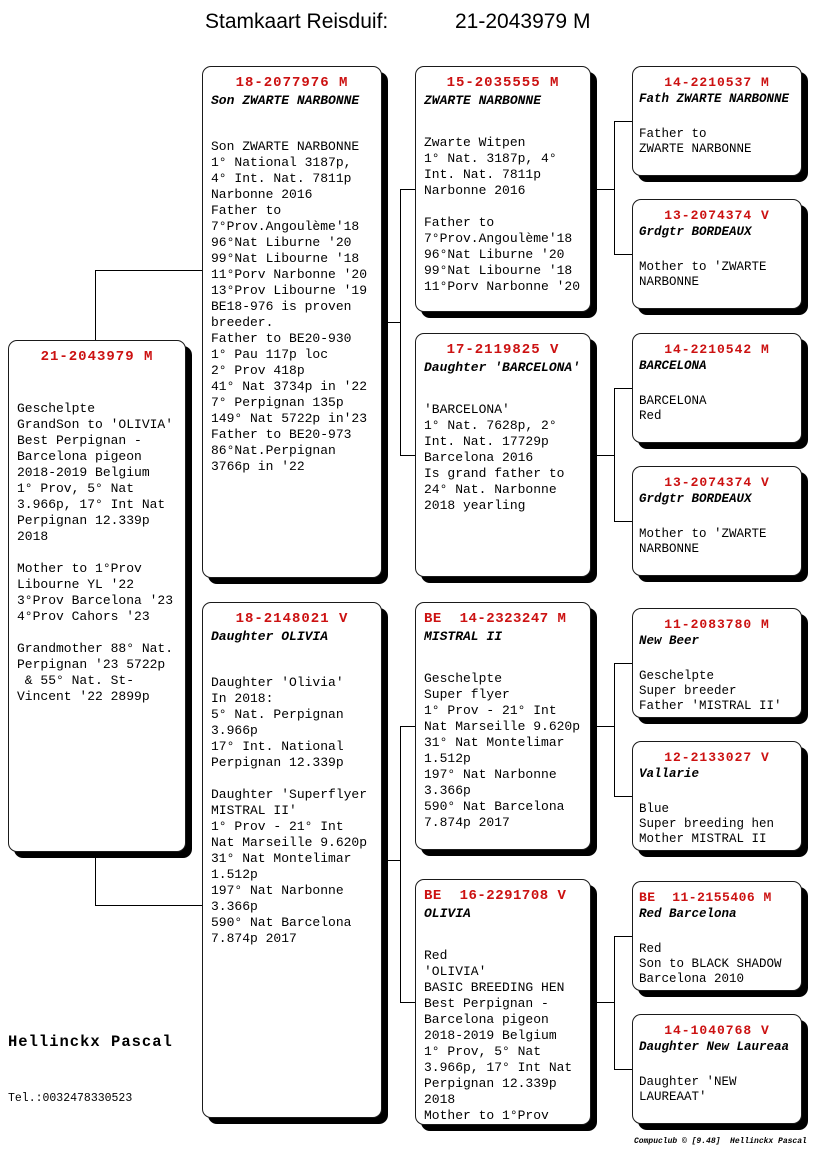 The width and height of the screenshot is (816, 1172). Describe the element at coordinates (688, 914) in the screenshot. I see `pigeon-name: Red Barcelona` at that location.